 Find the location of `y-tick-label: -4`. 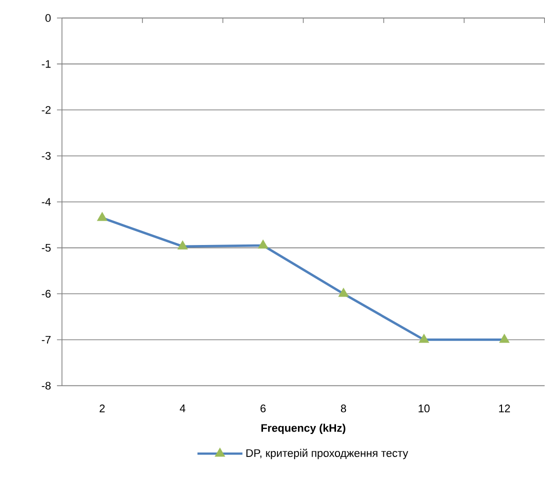

y-tick-label: -4 is located at coordinates (46, 202).